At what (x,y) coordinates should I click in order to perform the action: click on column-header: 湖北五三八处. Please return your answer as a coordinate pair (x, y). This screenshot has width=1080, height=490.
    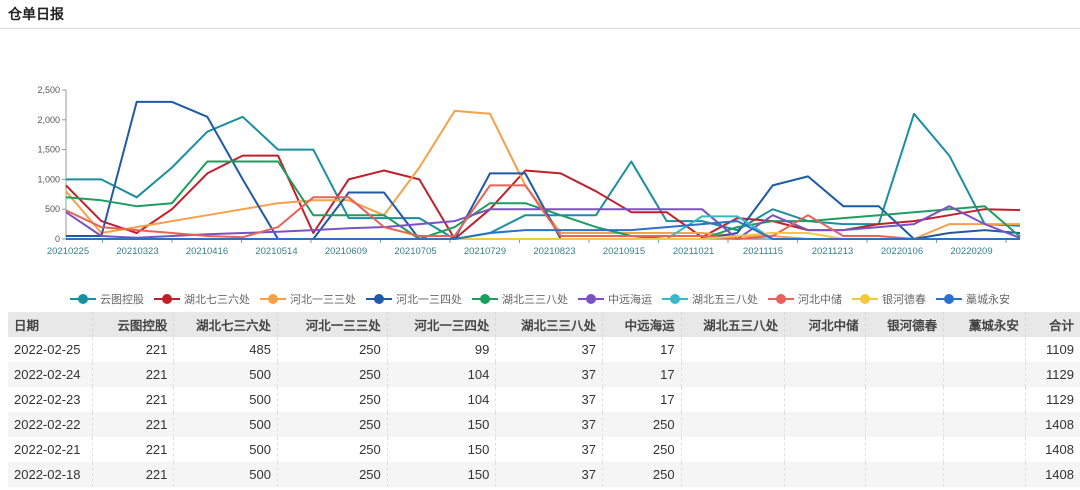
    Looking at the image, I should click on (733, 324).